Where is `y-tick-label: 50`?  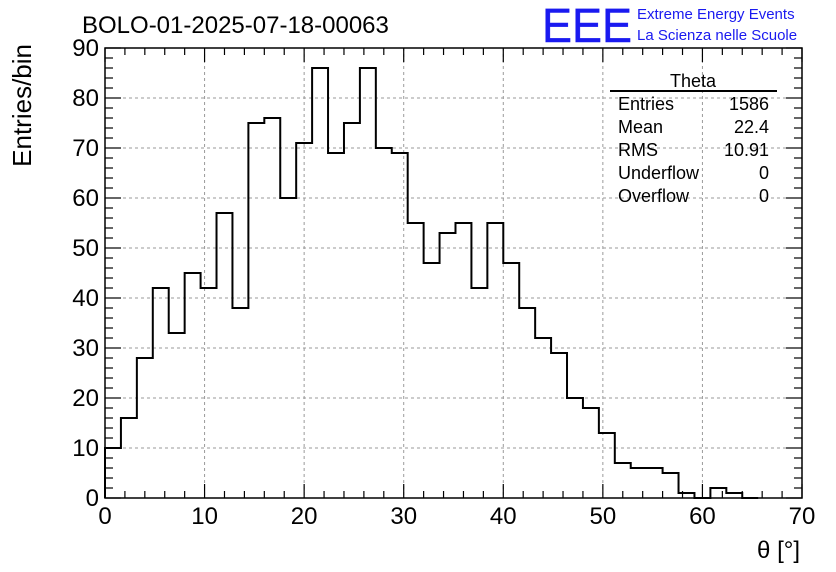
y-tick-label: 50 is located at coordinates (85, 248).